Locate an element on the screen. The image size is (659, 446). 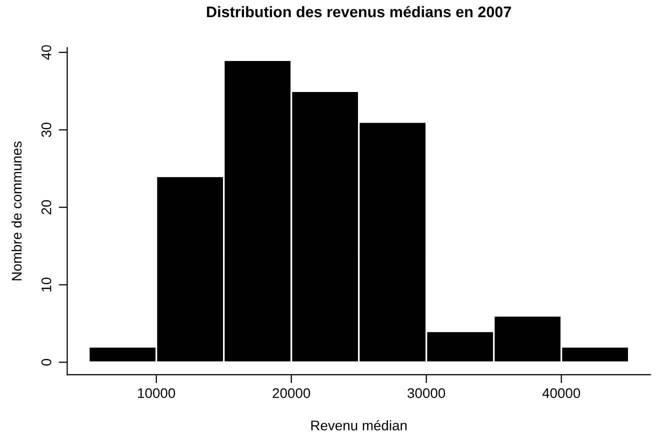
x-axis-title: Revenu médian is located at coordinates (359, 425).